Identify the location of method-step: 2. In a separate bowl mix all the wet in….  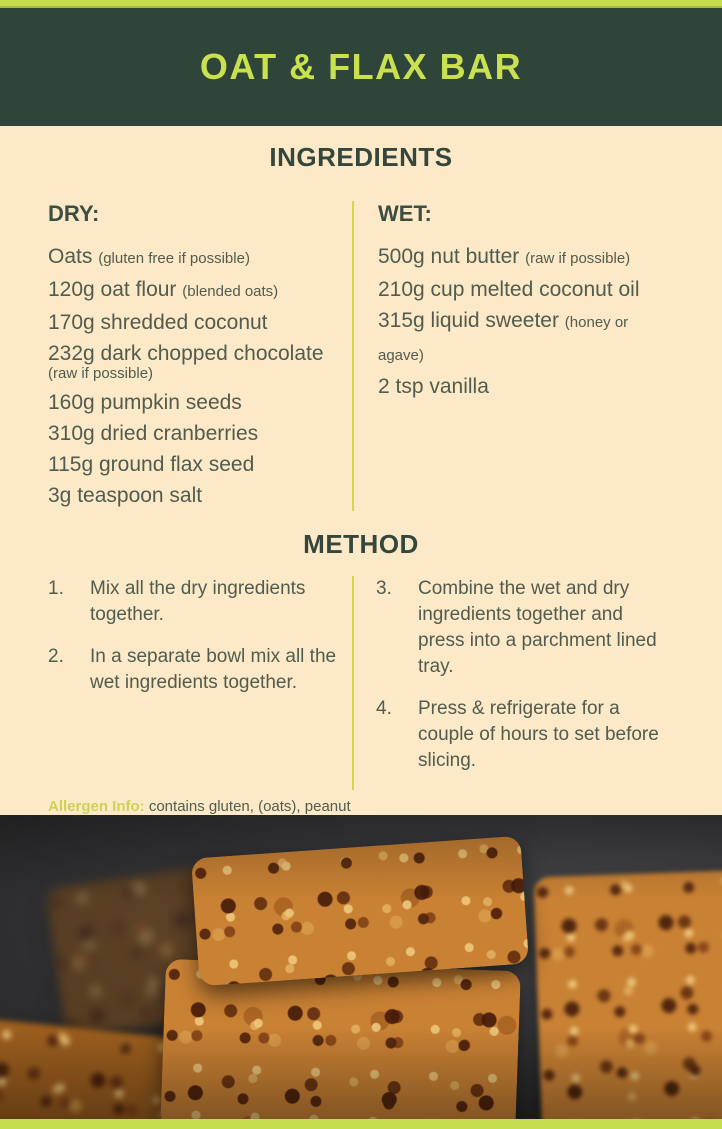
(204, 670).